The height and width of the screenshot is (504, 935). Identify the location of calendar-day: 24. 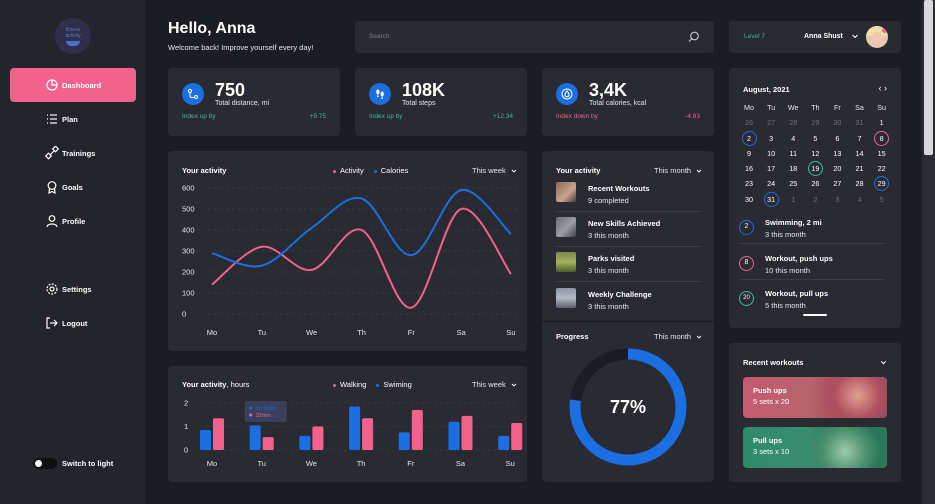
(771, 183).